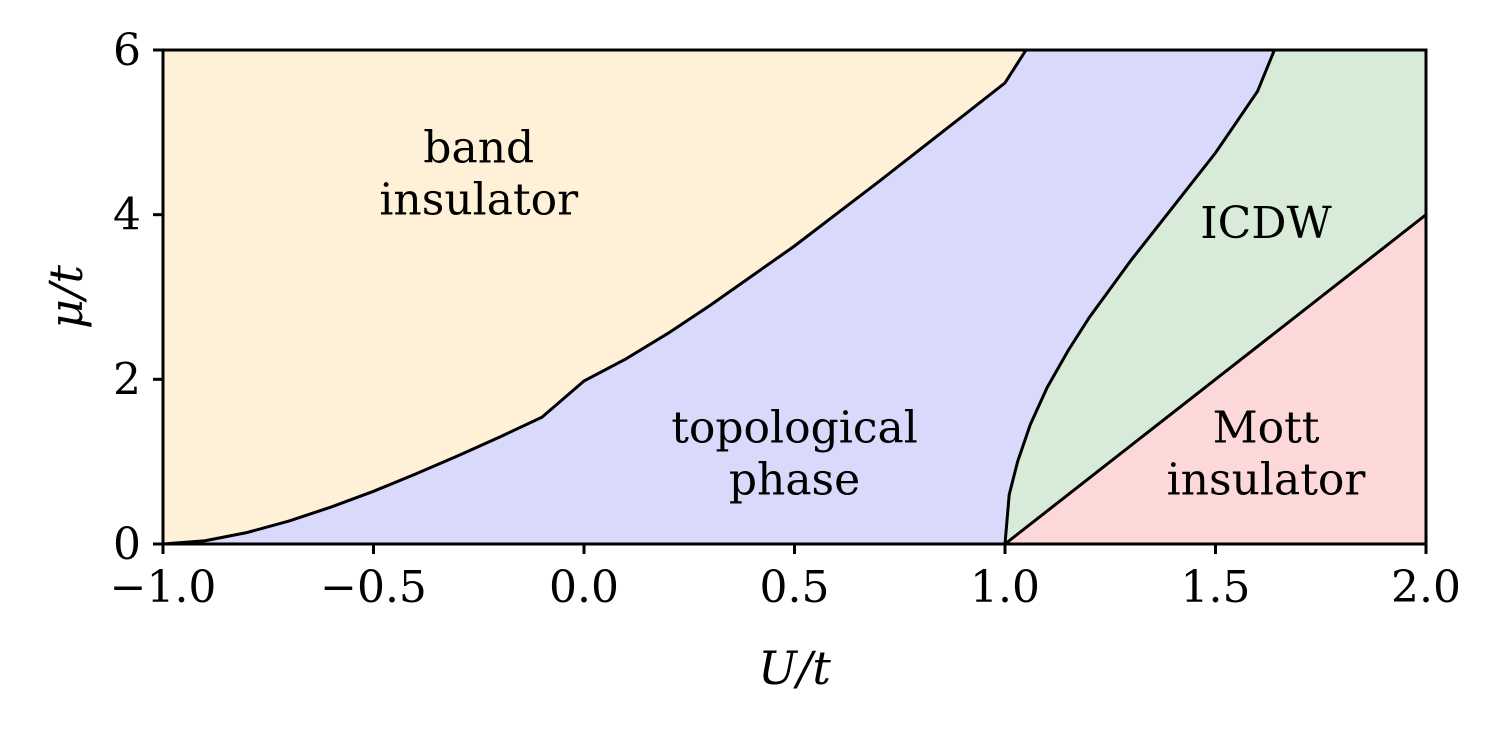 Image resolution: width=1493 pixels, height=729 pixels. What do you see at coordinates (127, 379) in the screenshot?
I see `y-tick-label: 2` at bounding box center [127, 379].